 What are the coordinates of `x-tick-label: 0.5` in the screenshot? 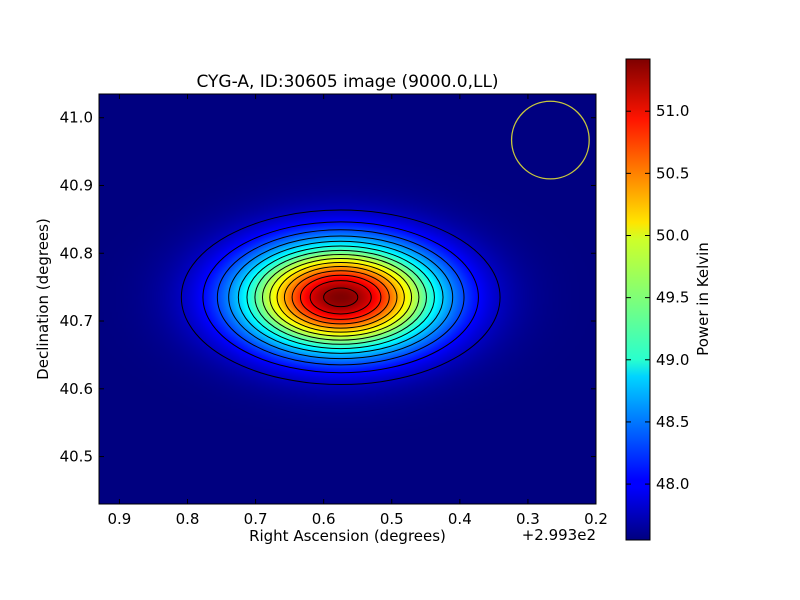 It's located at (392, 519).